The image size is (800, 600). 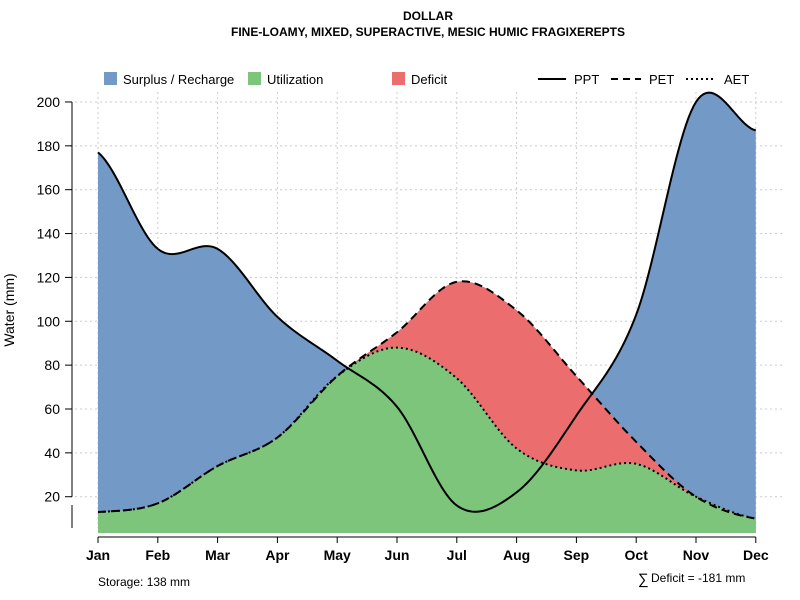 I want to click on x-tick-label: Sep, so click(x=577, y=555).